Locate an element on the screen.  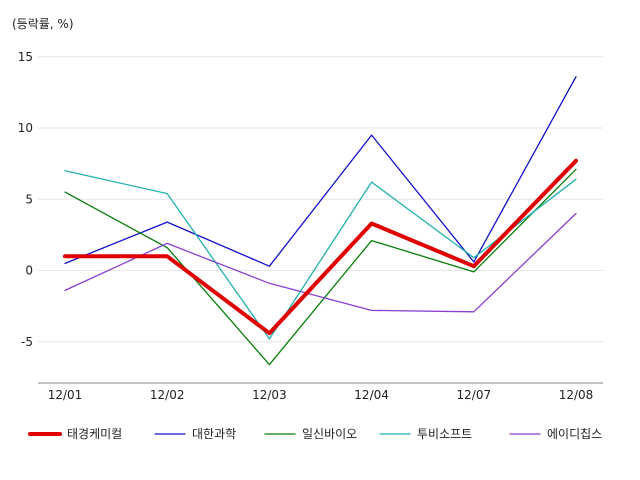
legend-label: 대한과학 is located at coordinates (214, 434).